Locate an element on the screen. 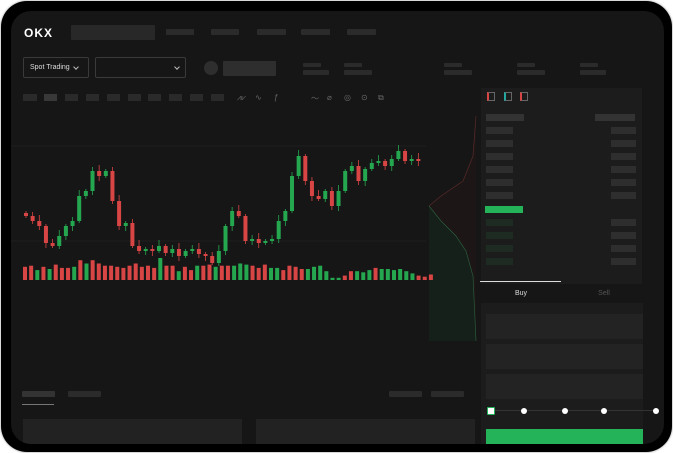 This screenshot has height=453, width=673. tab-sell: Sell is located at coordinates (604, 293).